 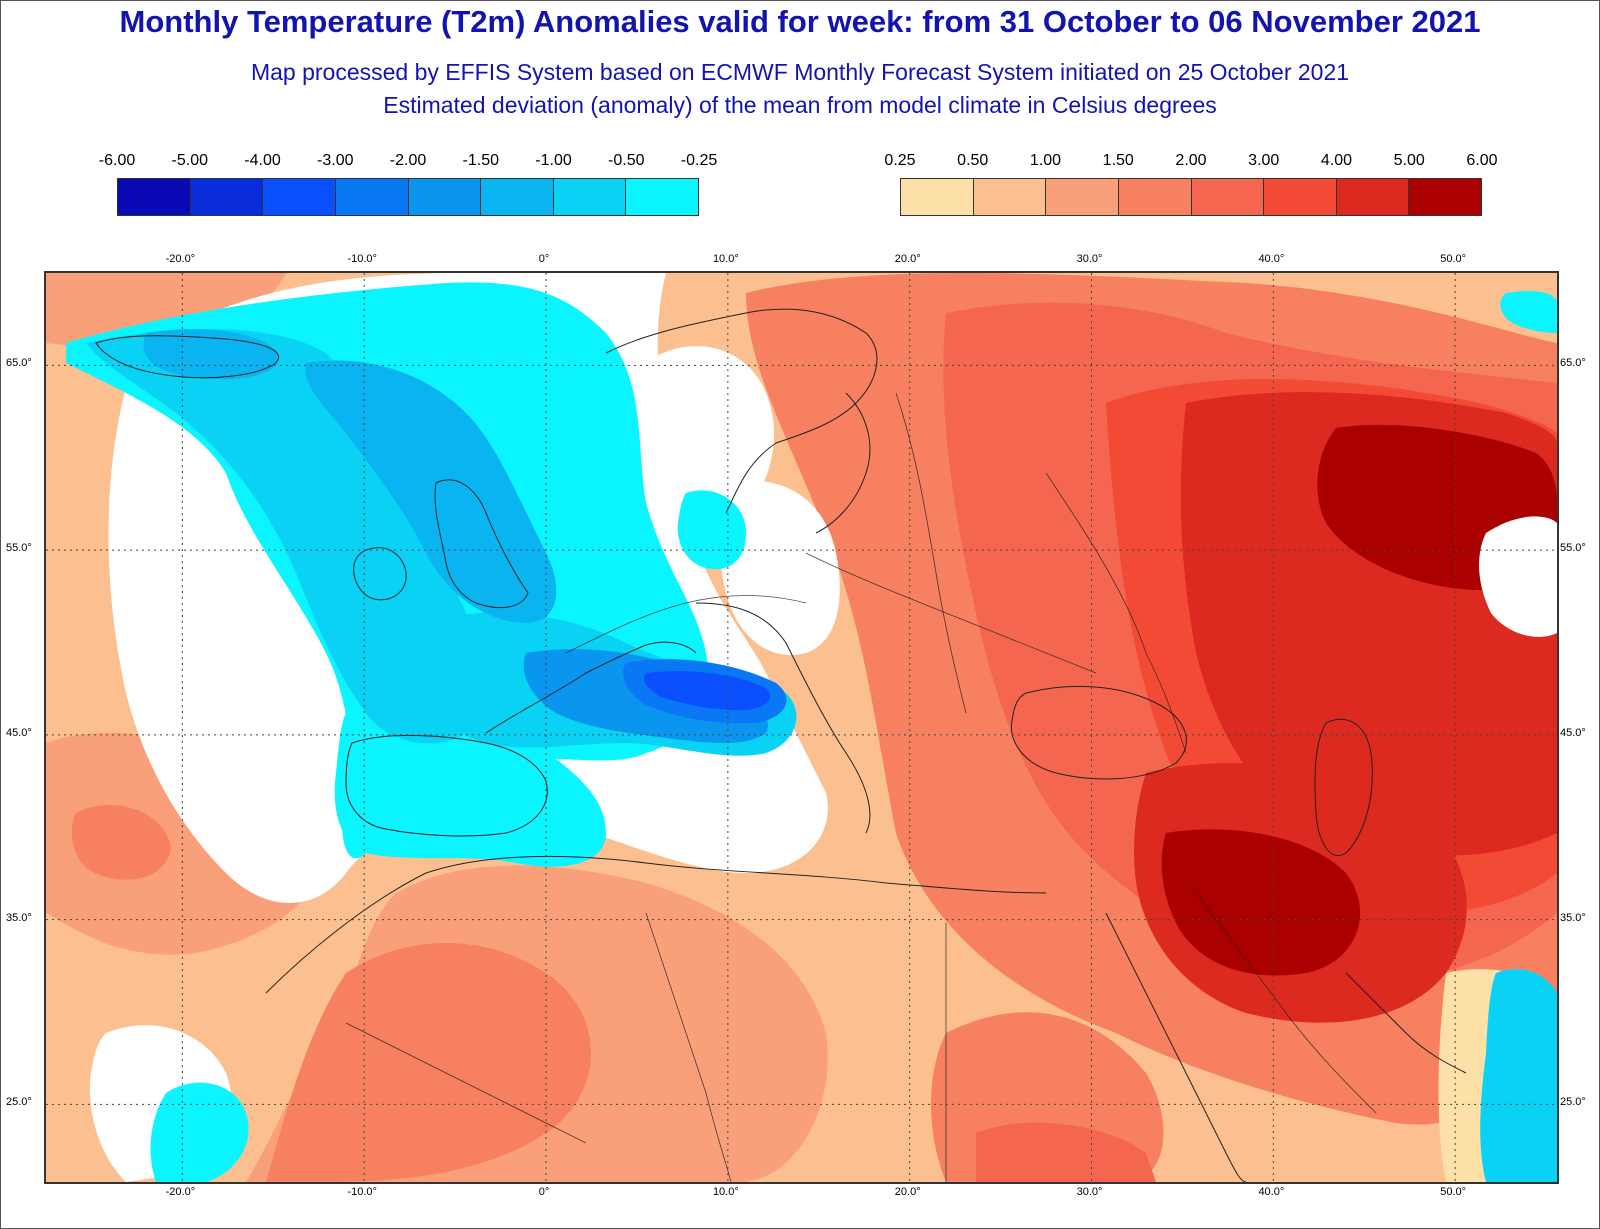 I want to click on lon-tick-bottom-5: 30.0°, so click(x=1089, y=1192).